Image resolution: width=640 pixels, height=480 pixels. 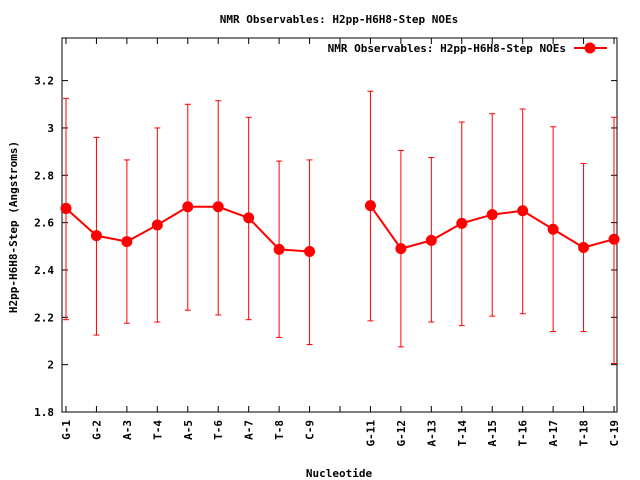 I want to click on x-tick-label: A-15, so click(x=492, y=433).